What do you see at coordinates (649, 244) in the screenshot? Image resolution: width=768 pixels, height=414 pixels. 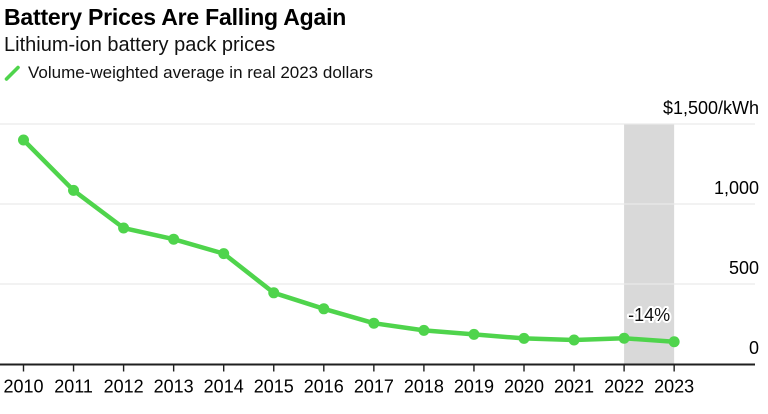 I see `highlight-band` at bounding box center [649, 244].